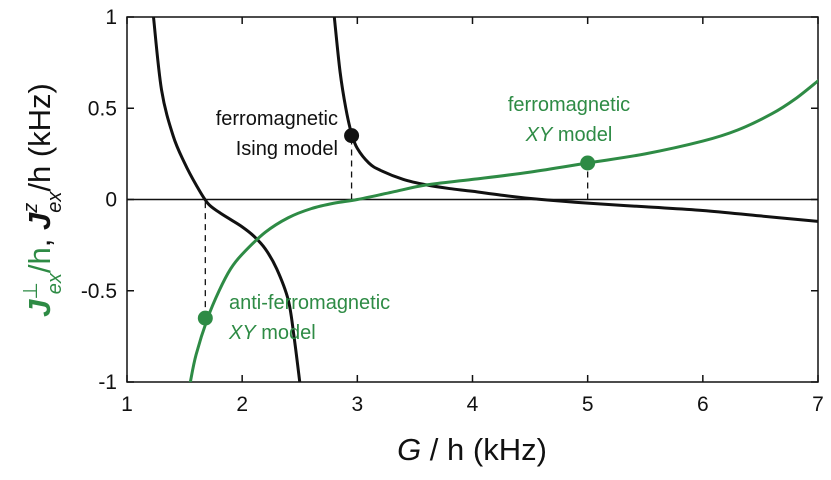 Image resolution: width=831 pixels, height=480 pixels. I want to click on y-axis-title-green-J: J, so click(39, 308).